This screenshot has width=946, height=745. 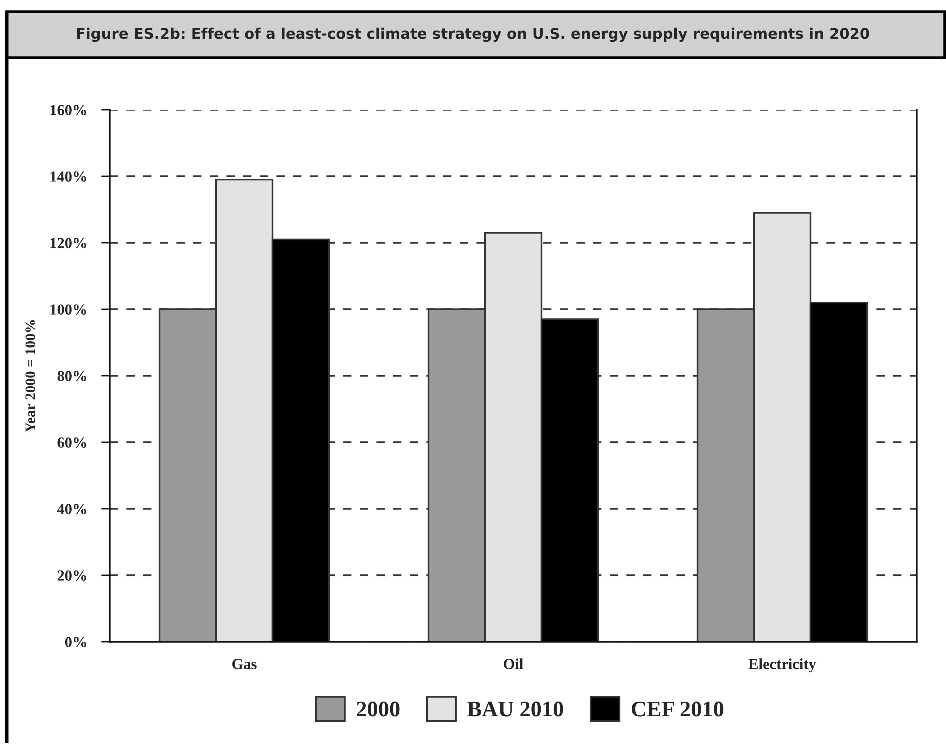 What do you see at coordinates (68, 177) in the screenshot?
I see `y-tick-label: 140%` at bounding box center [68, 177].